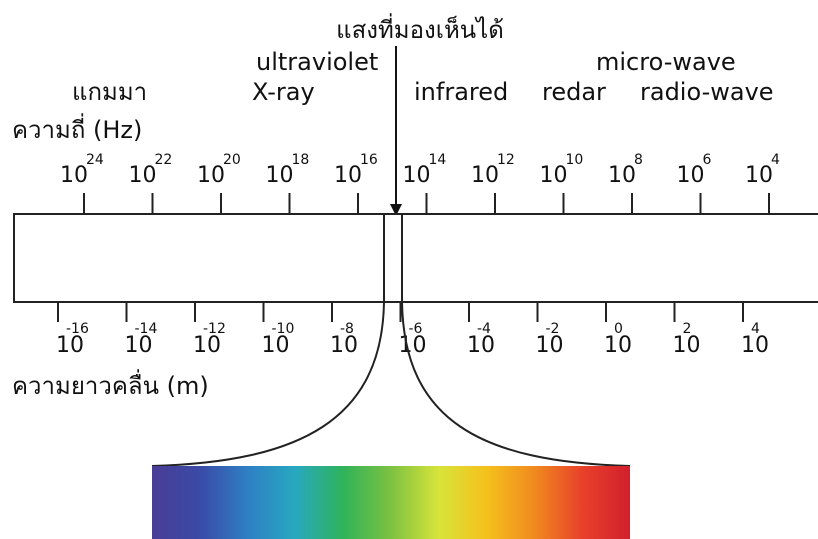 Image resolution: width=818 pixels, height=539 pixels. Describe the element at coordinates (369, 160) in the screenshot. I see `frequency-tick-exponent: 16` at that location.